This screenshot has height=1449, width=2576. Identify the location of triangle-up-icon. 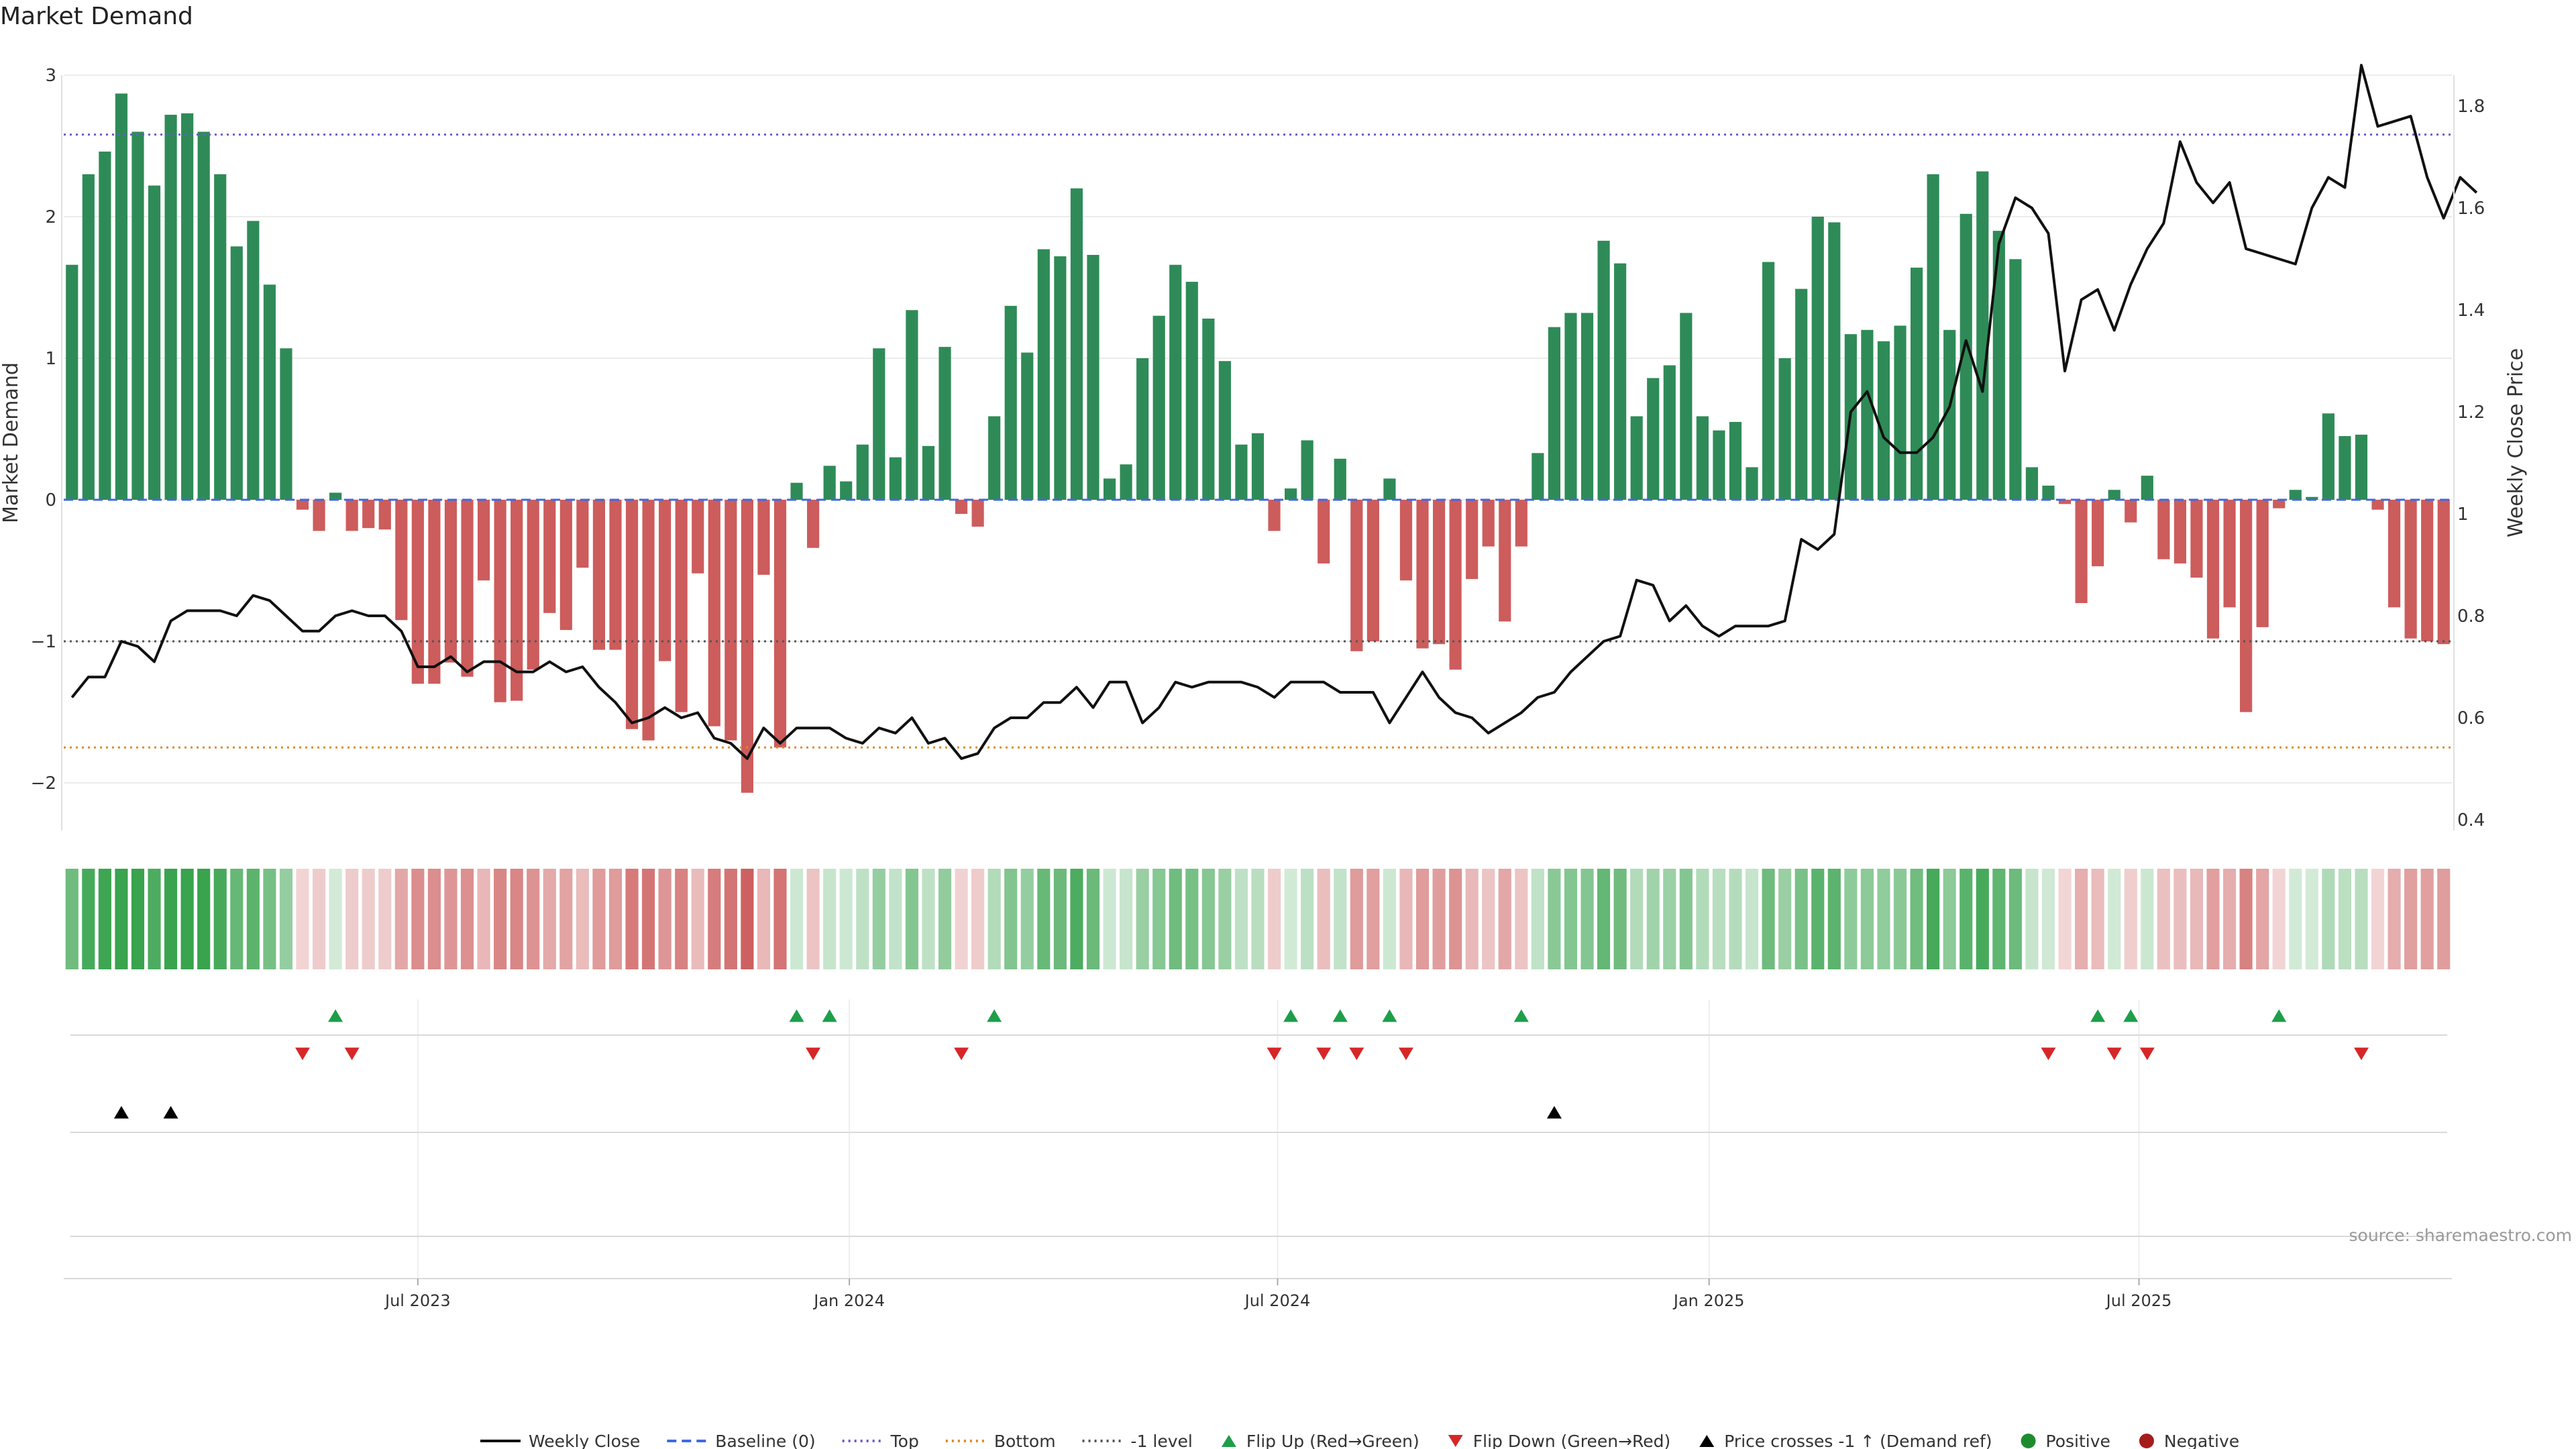
(1228, 1441).